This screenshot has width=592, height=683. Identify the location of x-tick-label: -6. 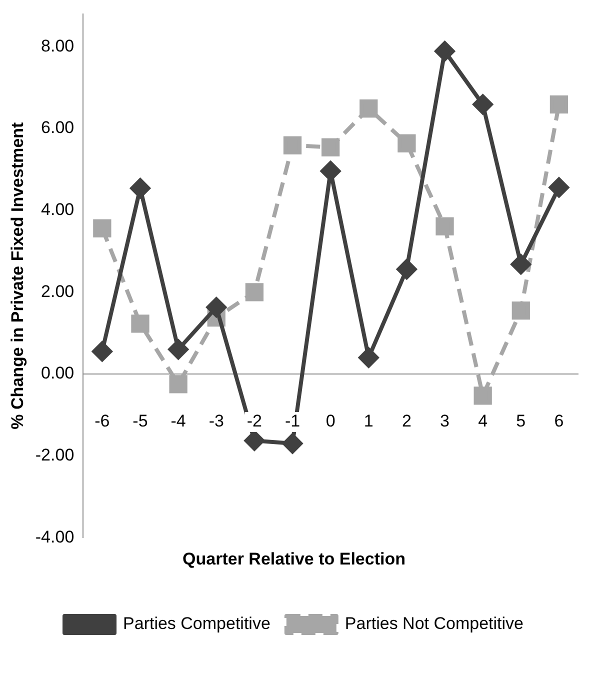
(102, 421).